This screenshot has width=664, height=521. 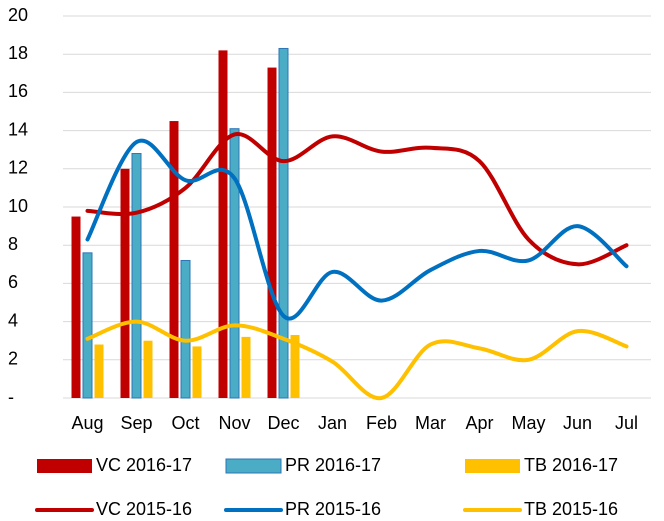 What do you see at coordinates (13, 359) in the screenshot?
I see `y-tick-label: 2` at bounding box center [13, 359].